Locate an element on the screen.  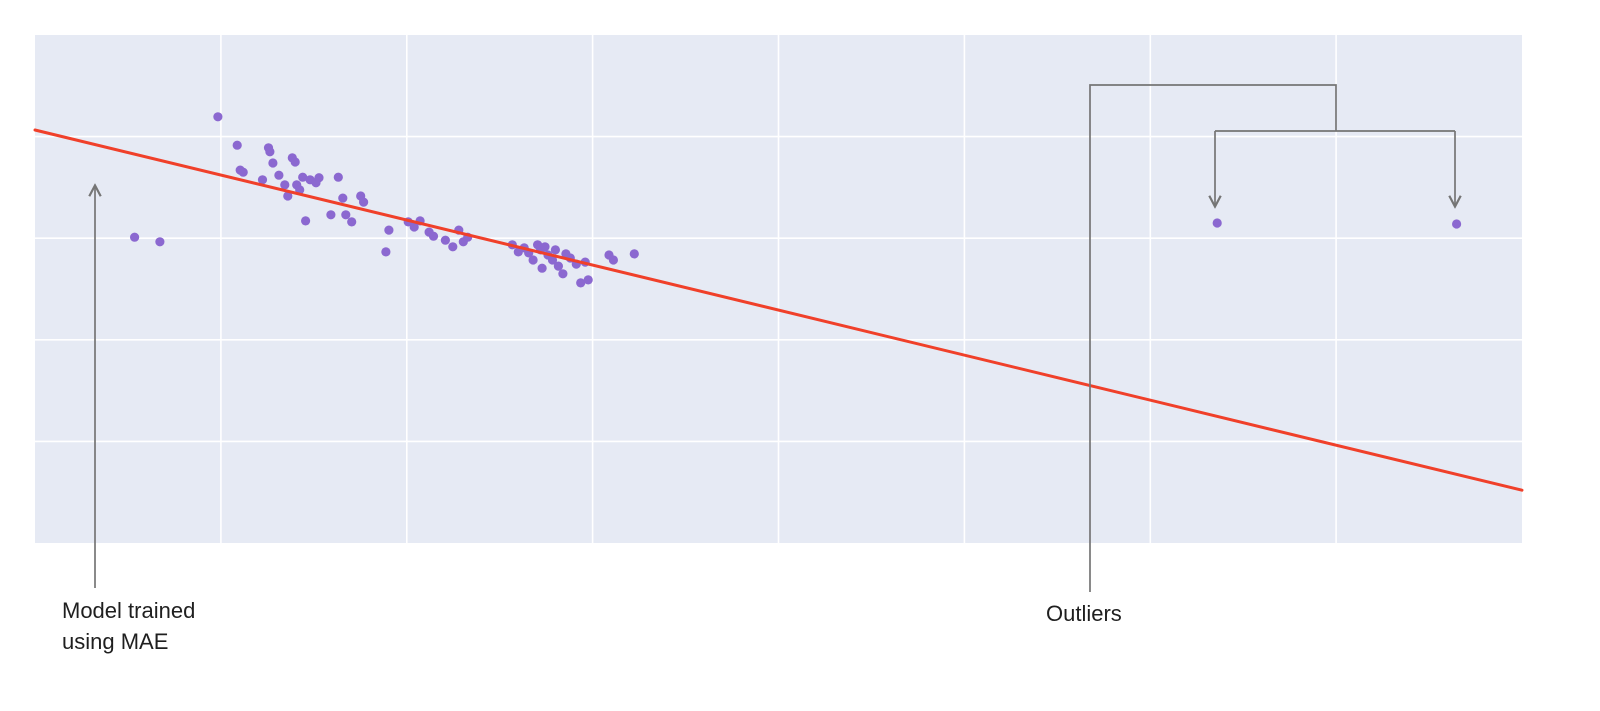
mae-annotation-label: Model trained using MAE is located at coordinates (128, 626).